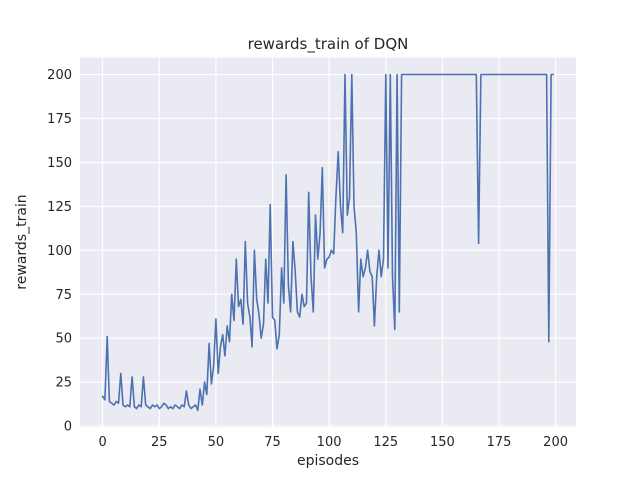  What do you see at coordinates (328, 44) in the screenshot?
I see `chart-title: rewards_train of DQN` at bounding box center [328, 44].